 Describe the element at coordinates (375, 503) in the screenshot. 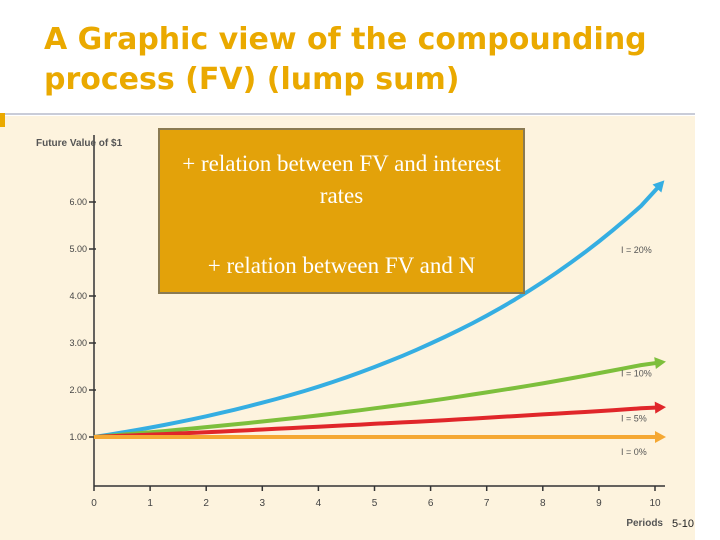

I see `x-tick-label: 5` at that location.